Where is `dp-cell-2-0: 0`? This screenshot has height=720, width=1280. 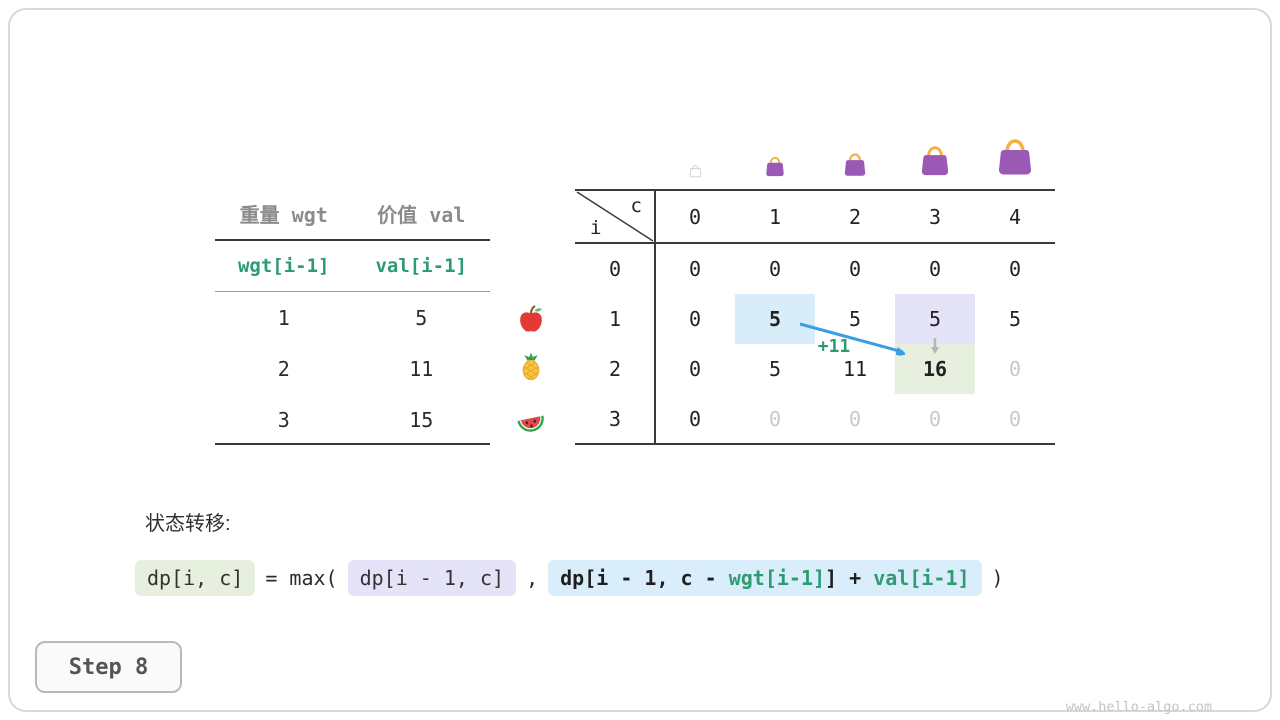
dp-cell-2-0: 0 is located at coordinates (695, 369).